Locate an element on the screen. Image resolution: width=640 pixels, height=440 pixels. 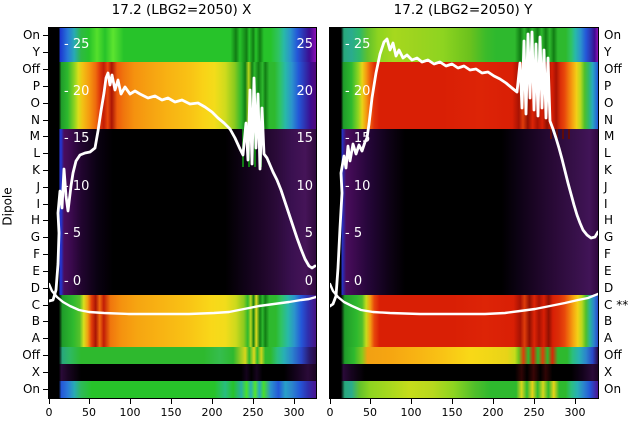
inner-scale-label-right: 20 is located at coordinates (304, 91).